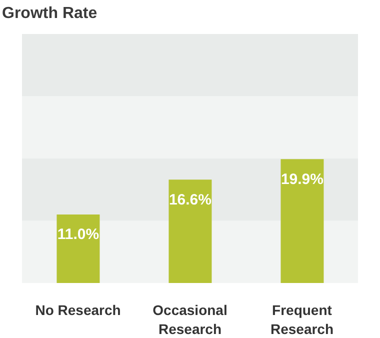 This screenshot has height=338, width=380. Describe the element at coordinates (50, 14) in the screenshot. I see `chart-title: Growth Rate` at that location.